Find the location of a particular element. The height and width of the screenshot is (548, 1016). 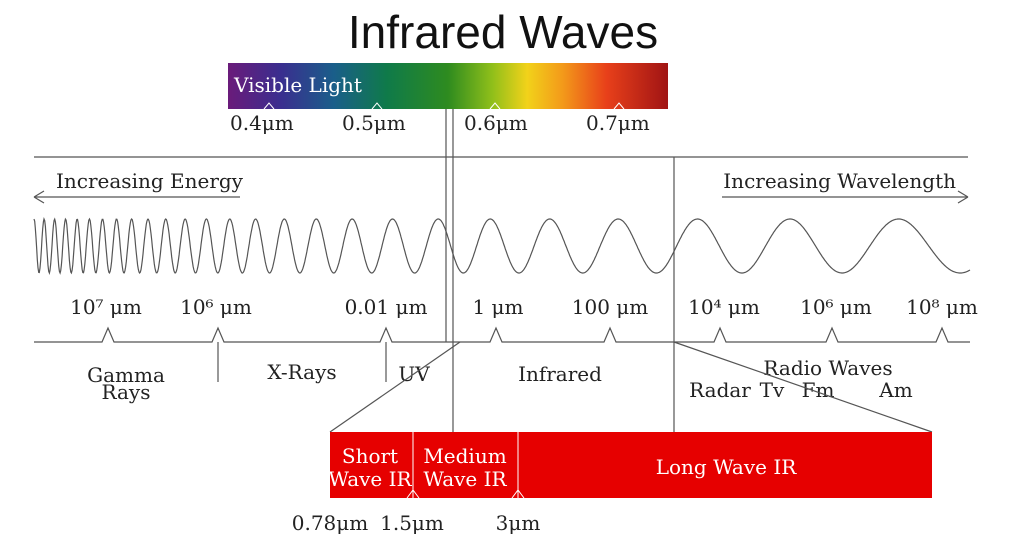

ir-tick-3: 3μm is located at coordinates (518, 523).